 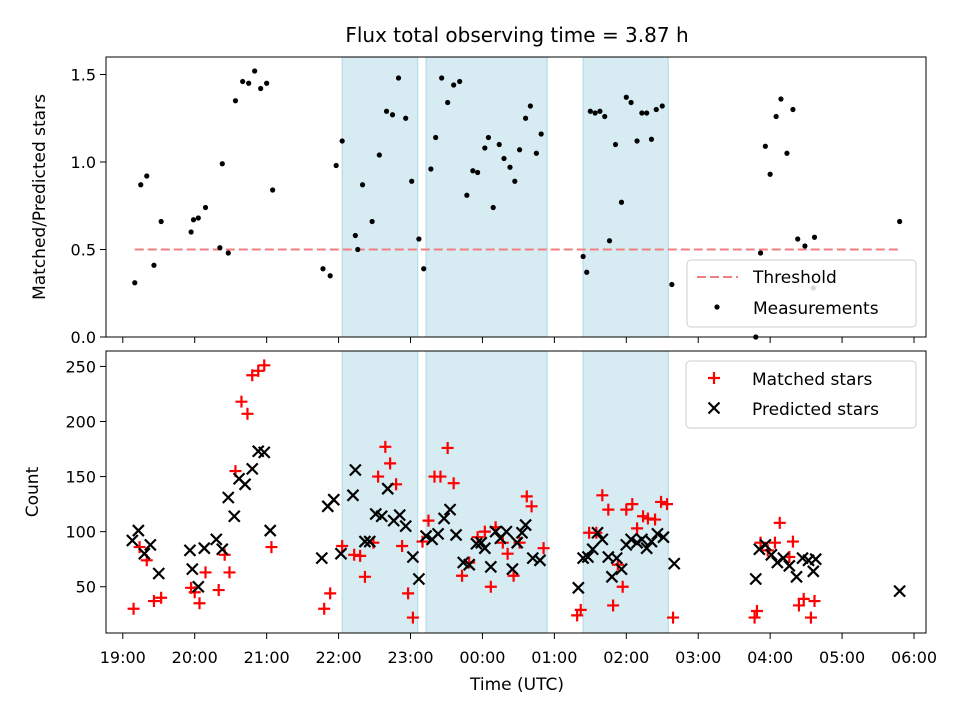 I want to click on y-tick-label: 0.0, so click(x=83, y=337).